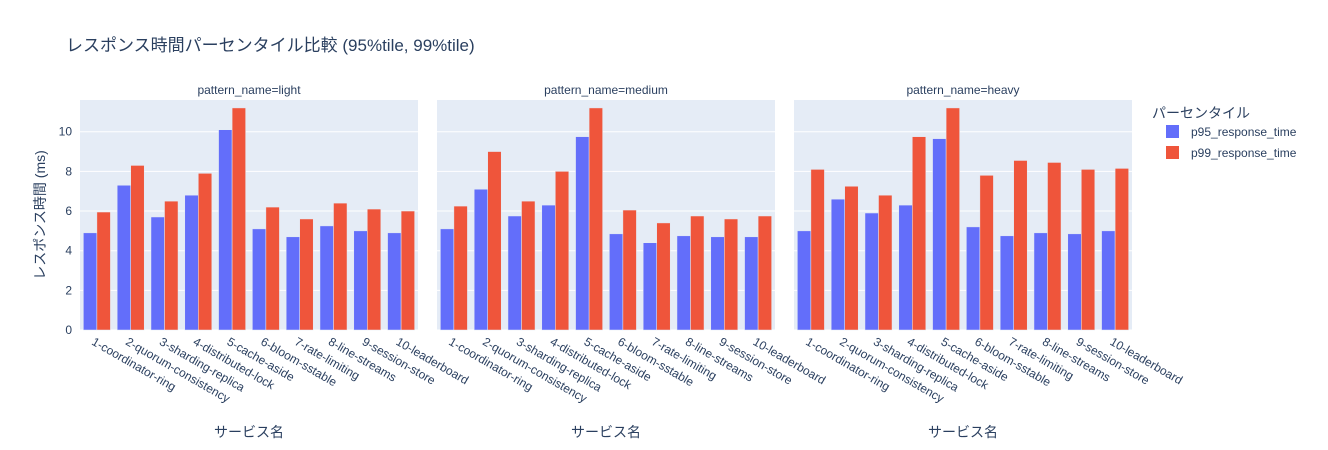 Image resolution: width=1328 pixels, height=450 pixels. Describe the element at coordinates (68, 290) in the screenshot. I see `y-tick-label: 2` at that location.